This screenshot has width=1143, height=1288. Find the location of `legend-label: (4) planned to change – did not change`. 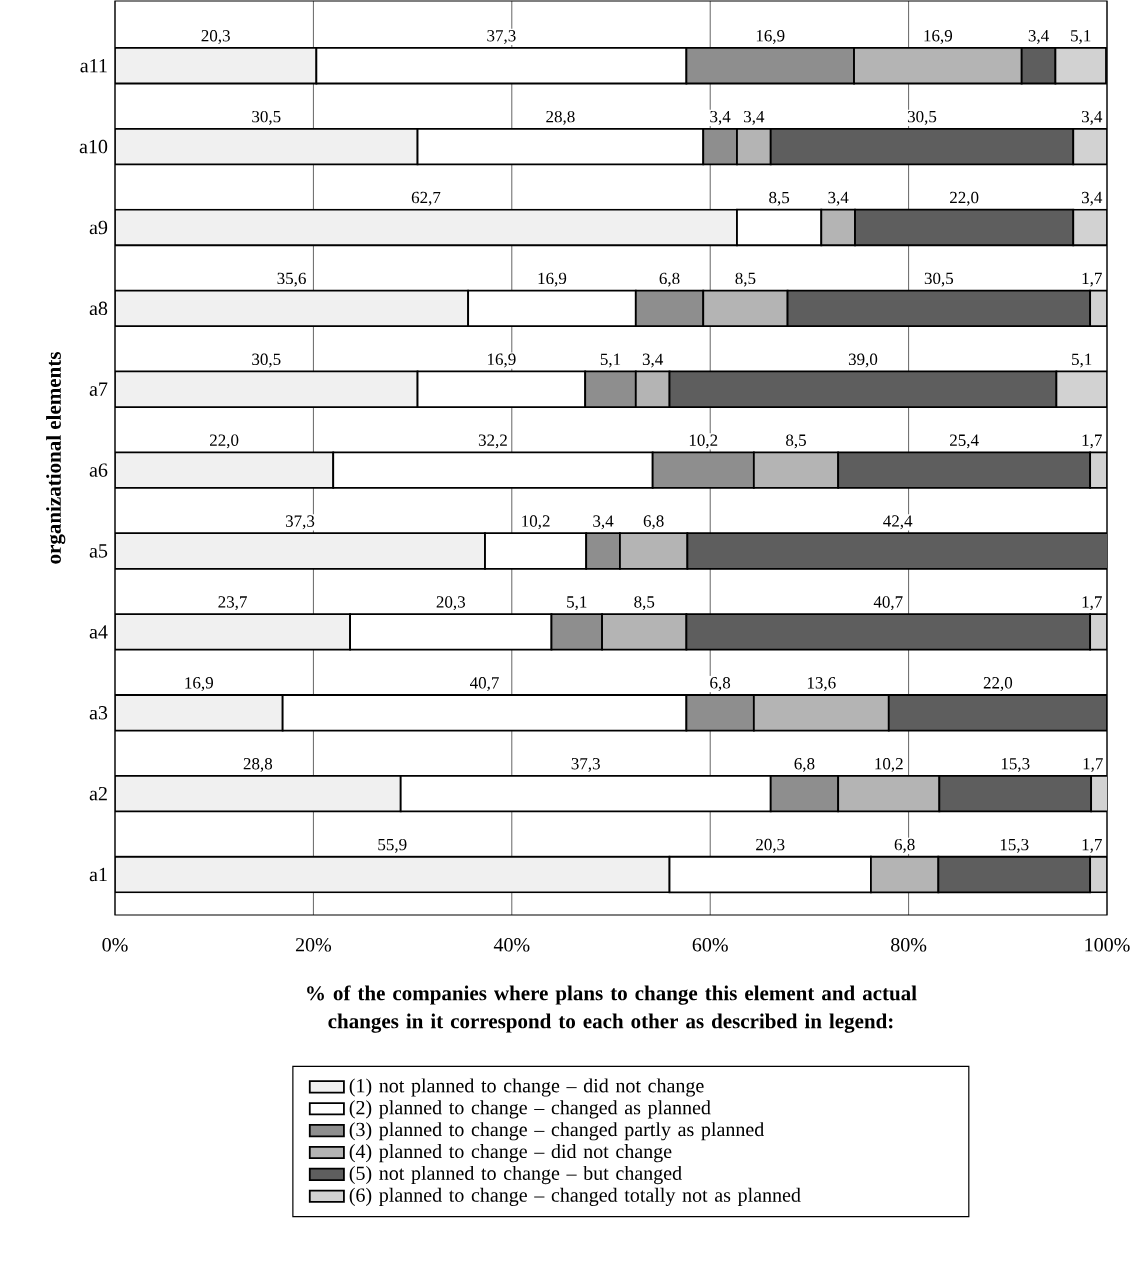

legend-label: (4) planned to change – did not change is located at coordinates (510, 1153).